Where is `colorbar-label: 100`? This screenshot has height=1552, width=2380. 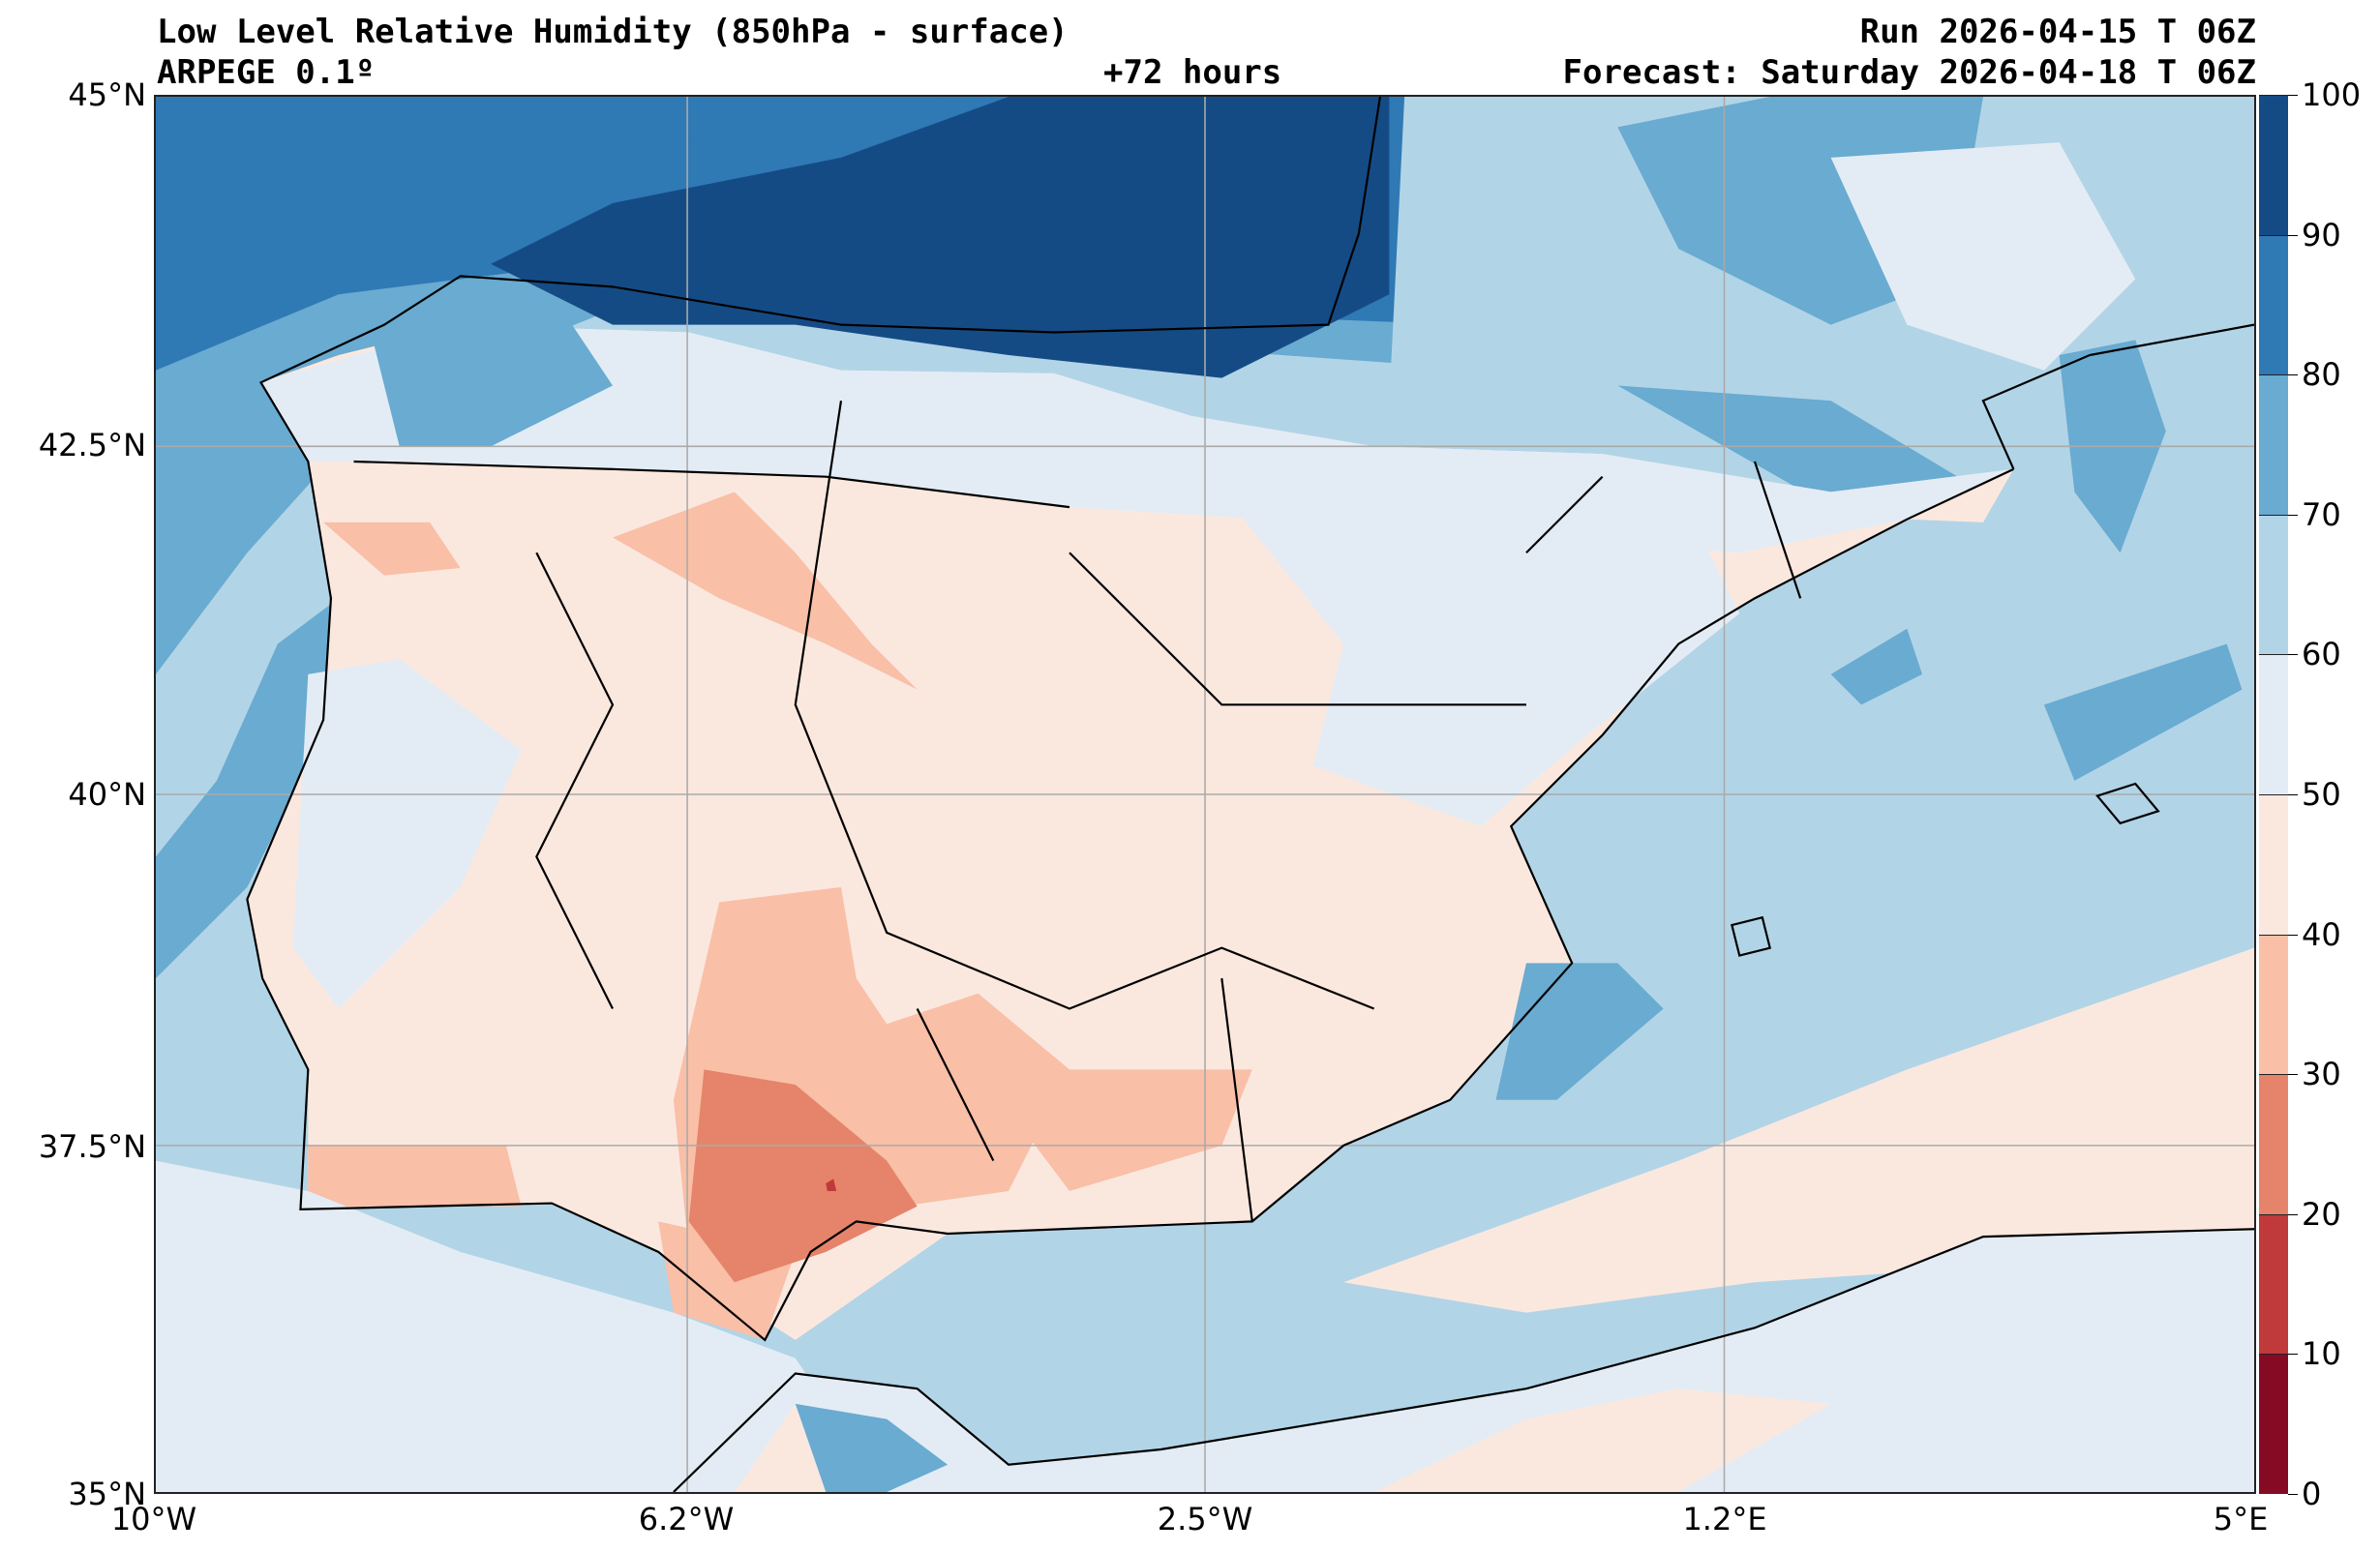
colorbar-label: 100 is located at coordinates (2332, 95).